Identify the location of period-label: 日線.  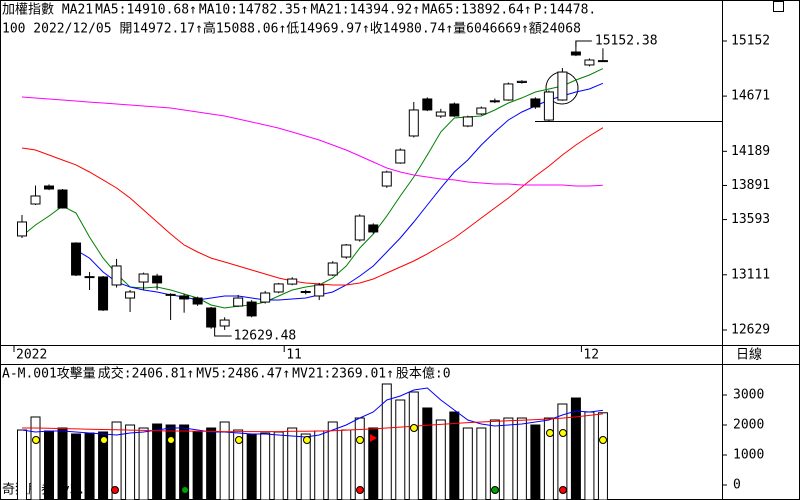
(749, 355).